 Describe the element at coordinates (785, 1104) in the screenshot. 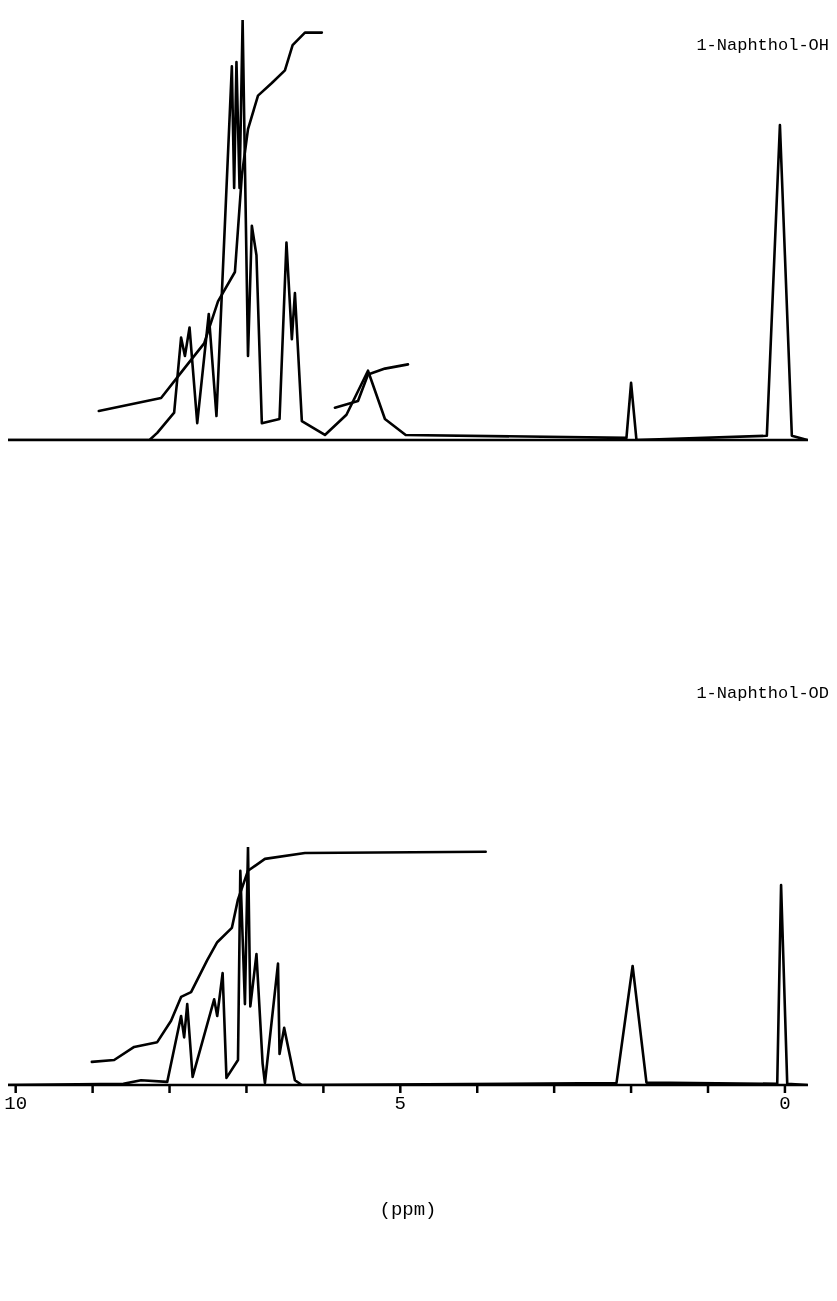

I see `x-tick-label: 0` at that location.